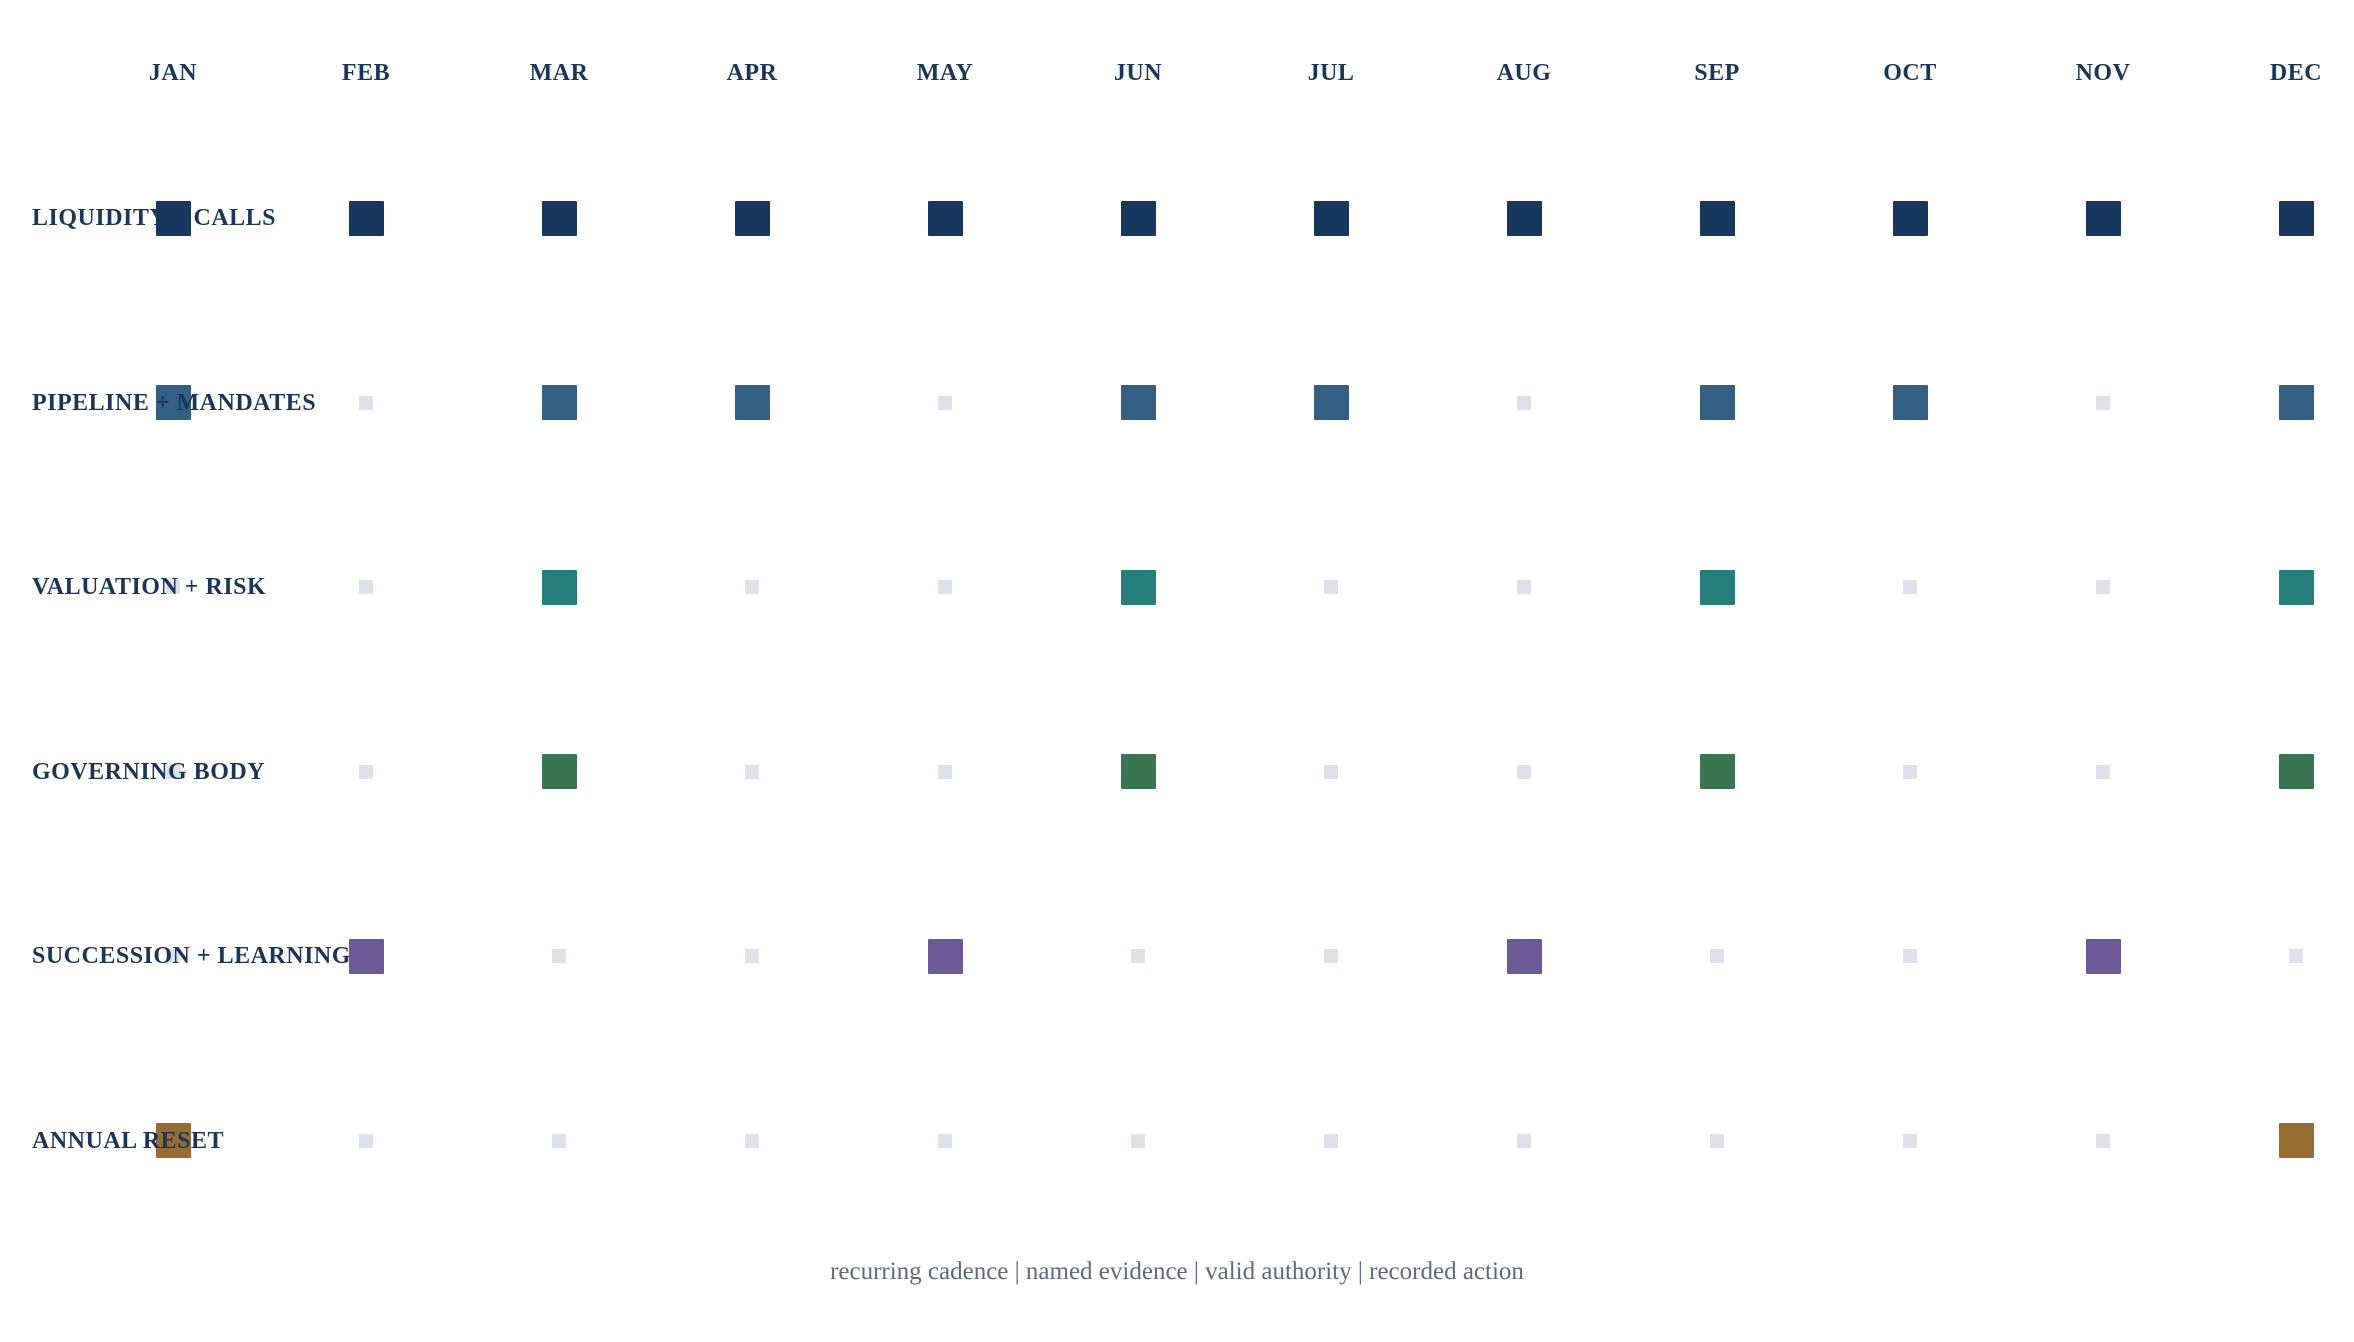  Describe the element at coordinates (752, 771) in the screenshot. I see `inactive-cell-governing-body-apr` at that location.